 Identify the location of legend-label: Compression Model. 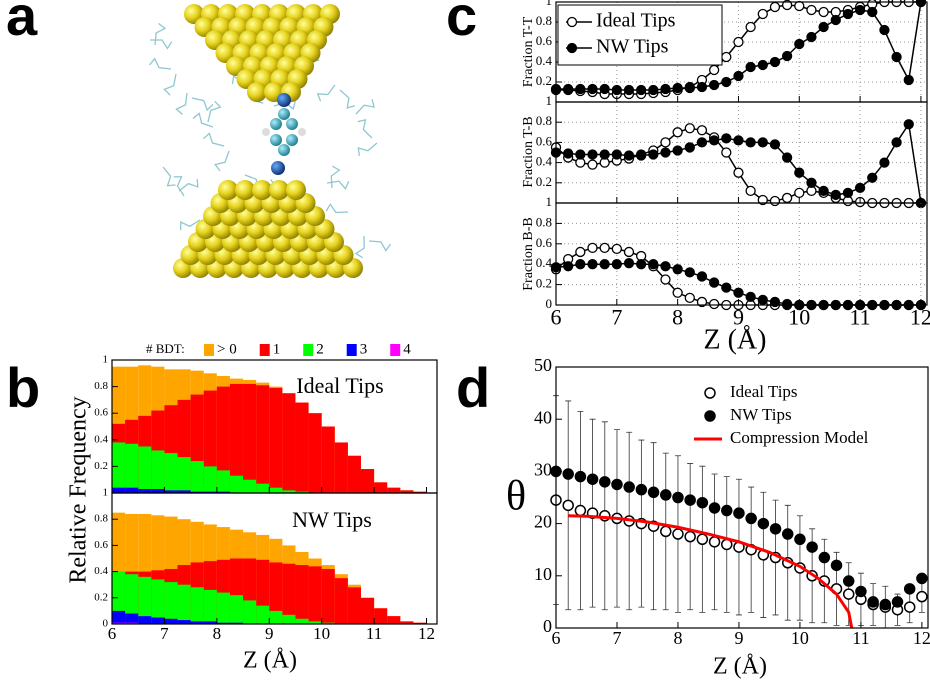
(799, 437).